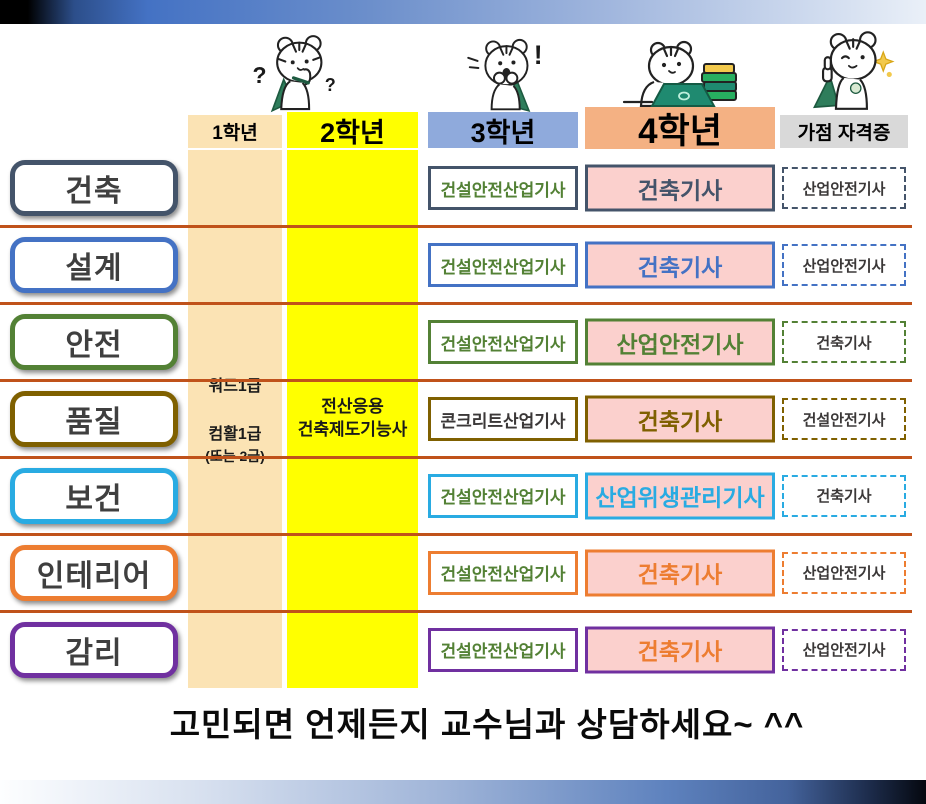 The height and width of the screenshot is (804, 926). I want to click on header-year4: 4학년, so click(680, 129).